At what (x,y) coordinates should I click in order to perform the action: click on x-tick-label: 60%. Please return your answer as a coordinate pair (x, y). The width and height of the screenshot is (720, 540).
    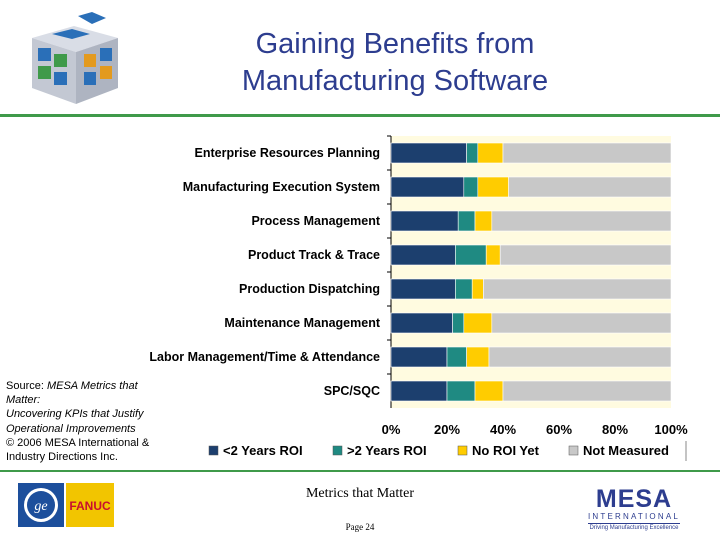
    Looking at the image, I should click on (559, 429).